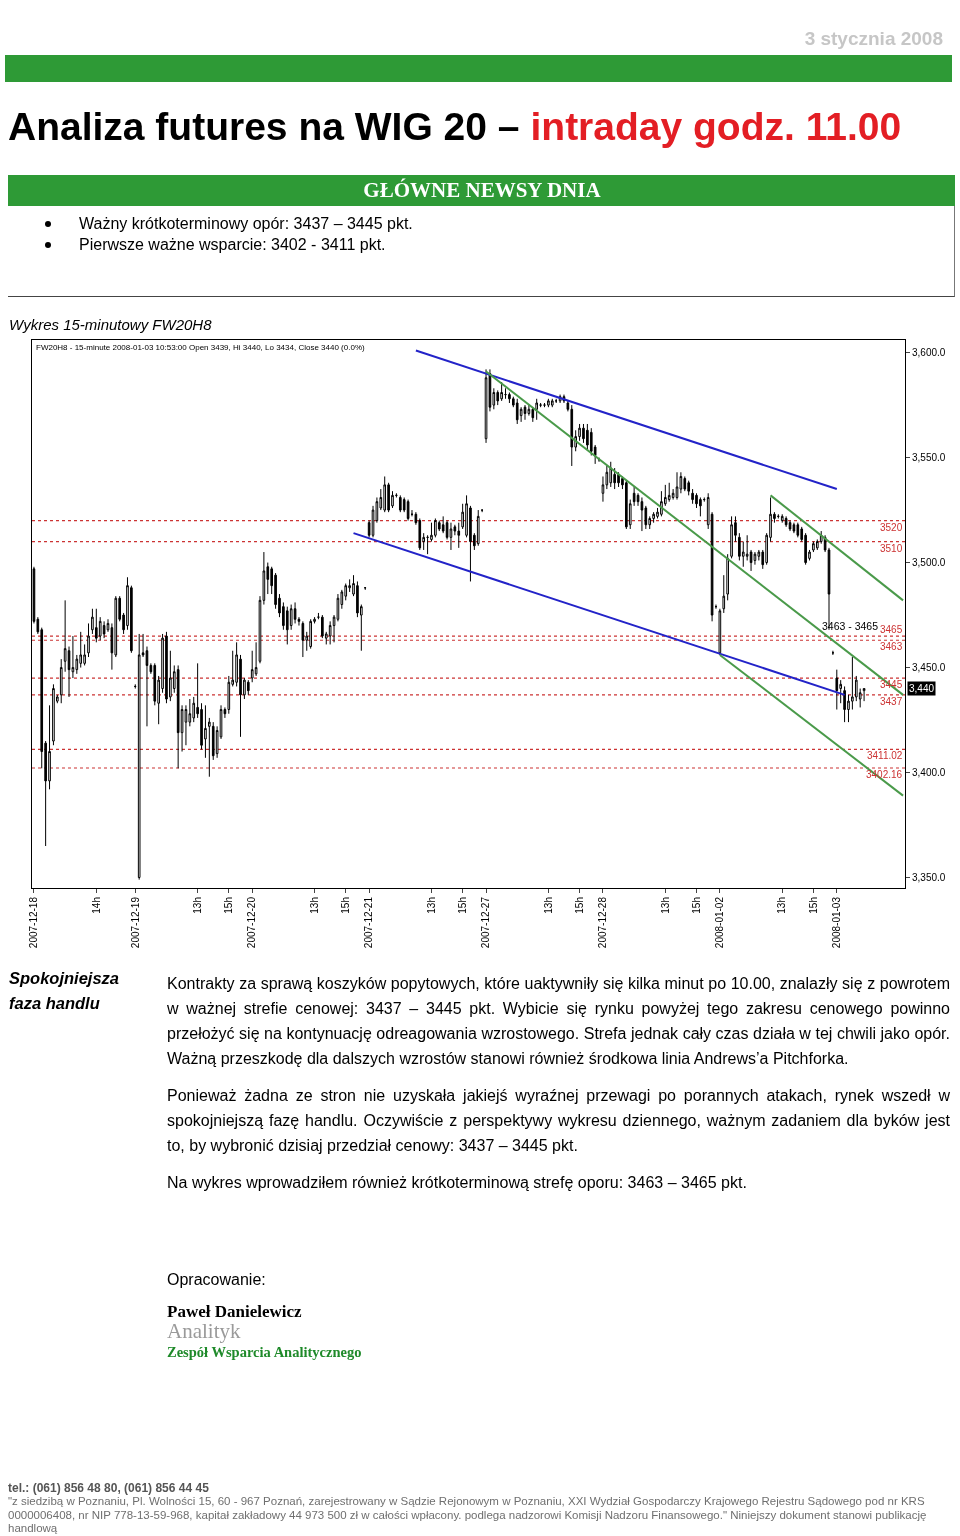 The height and width of the screenshot is (1536, 960). What do you see at coordinates (891, 646) in the screenshot?
I see `ref-line-label: 3463` at bounding box center [891, 646].